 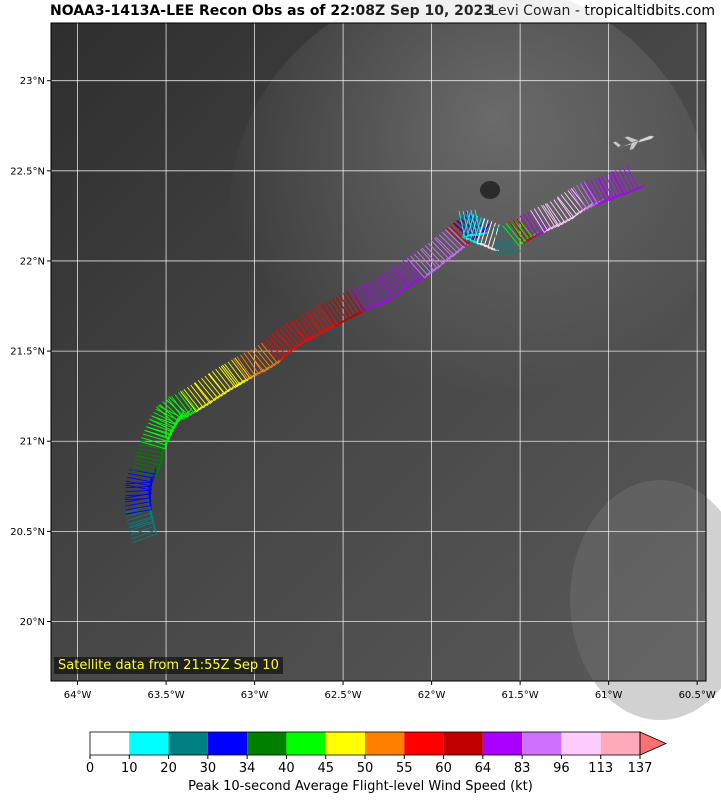 I want to click on aircraft-icon, so click(x=634, y=142).